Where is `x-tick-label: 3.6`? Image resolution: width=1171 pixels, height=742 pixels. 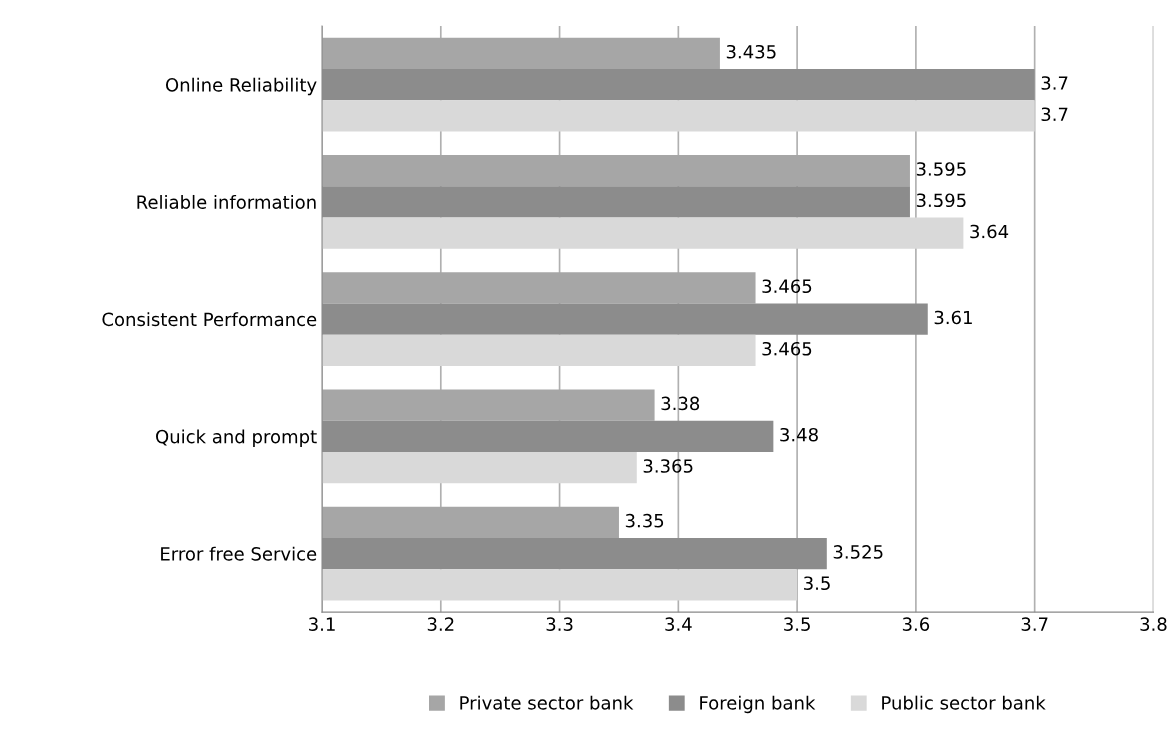 x-tick-label: 3.6 is located at coordinates (916, 624).